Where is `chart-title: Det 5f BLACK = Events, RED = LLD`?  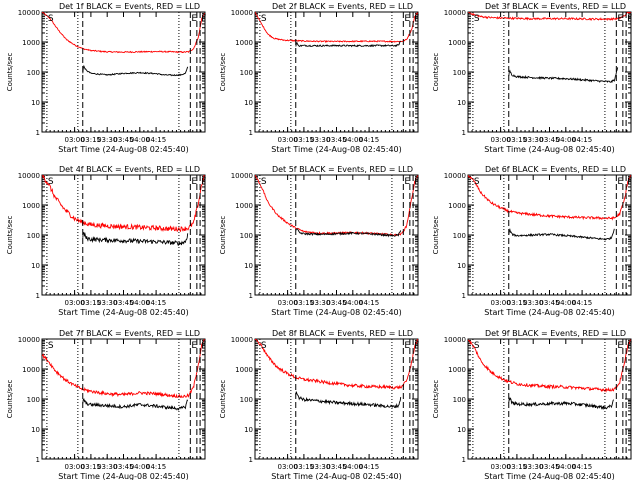
chart-title: Det 5f BLACK = Events, RED = LLD is located at coordinates (342, 169).